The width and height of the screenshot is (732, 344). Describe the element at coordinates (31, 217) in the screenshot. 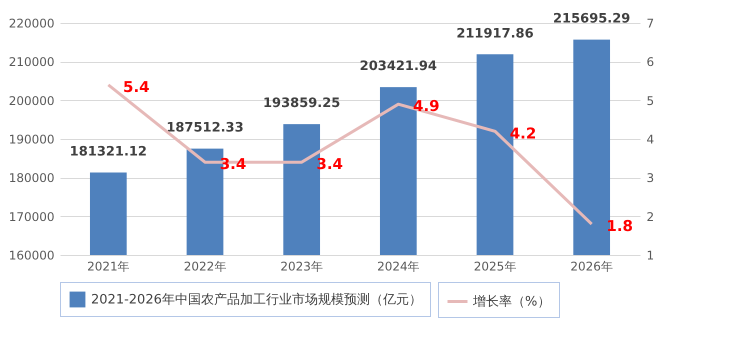

I see `y-tick-label: 170000` at that location.